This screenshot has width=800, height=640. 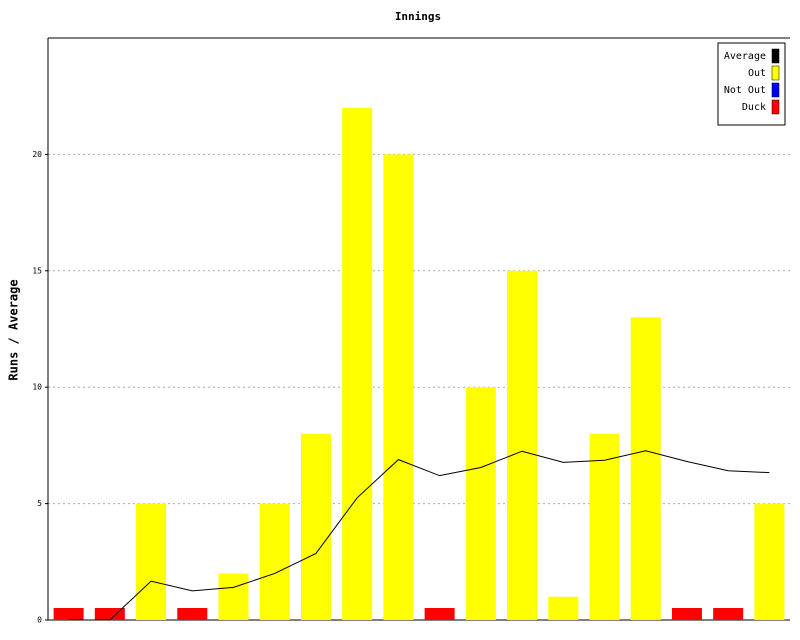 What do you see at coordinates (754, 107) in the screenshot?
I see `legend-label: Duck` at bounding box center [754, 107].